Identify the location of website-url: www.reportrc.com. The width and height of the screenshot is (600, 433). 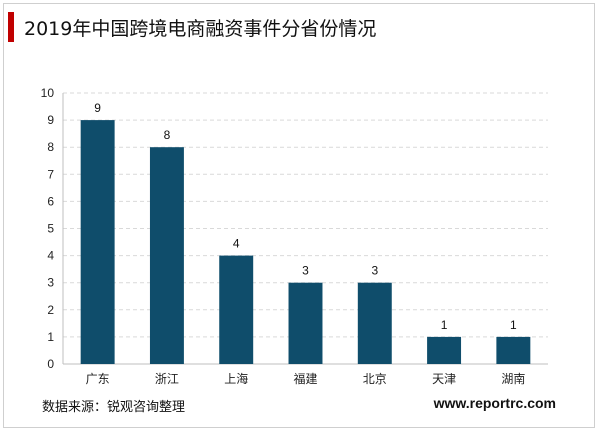
(494, 403).